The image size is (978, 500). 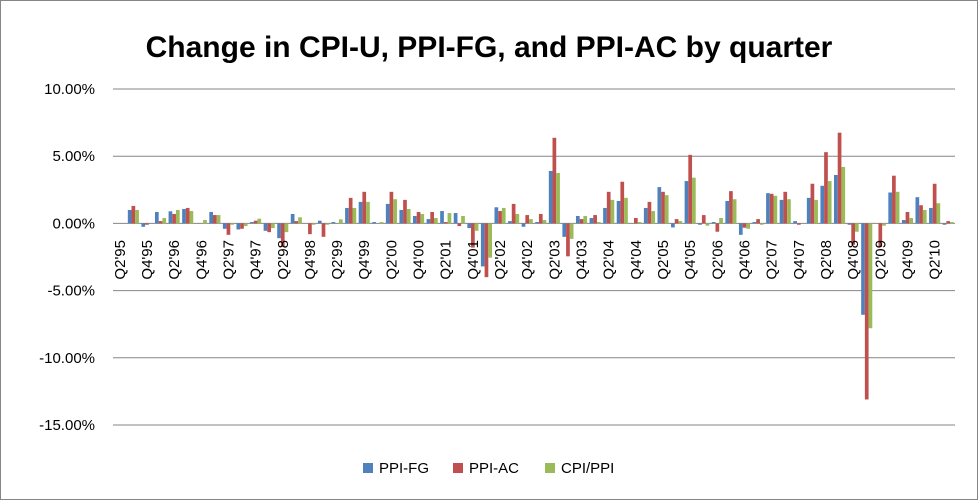 I want to click on x-tick-label: Q4'96, so click(x=201, y=260).